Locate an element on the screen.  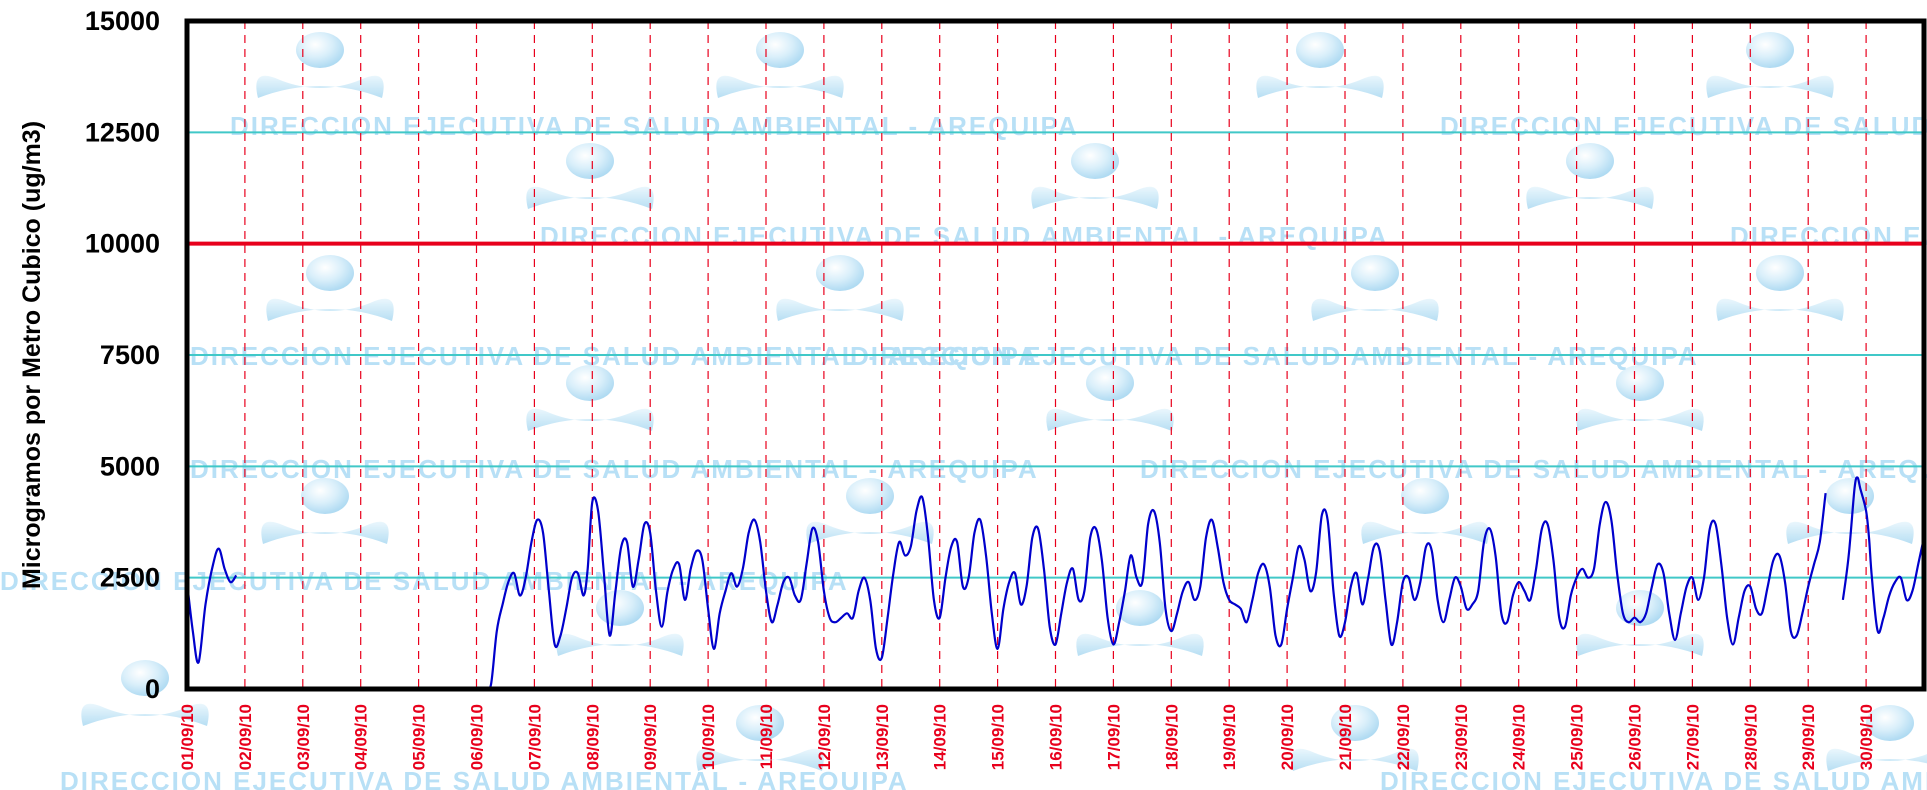
x-tick-label: 04/09/10 is located at coordinates (361, 737).